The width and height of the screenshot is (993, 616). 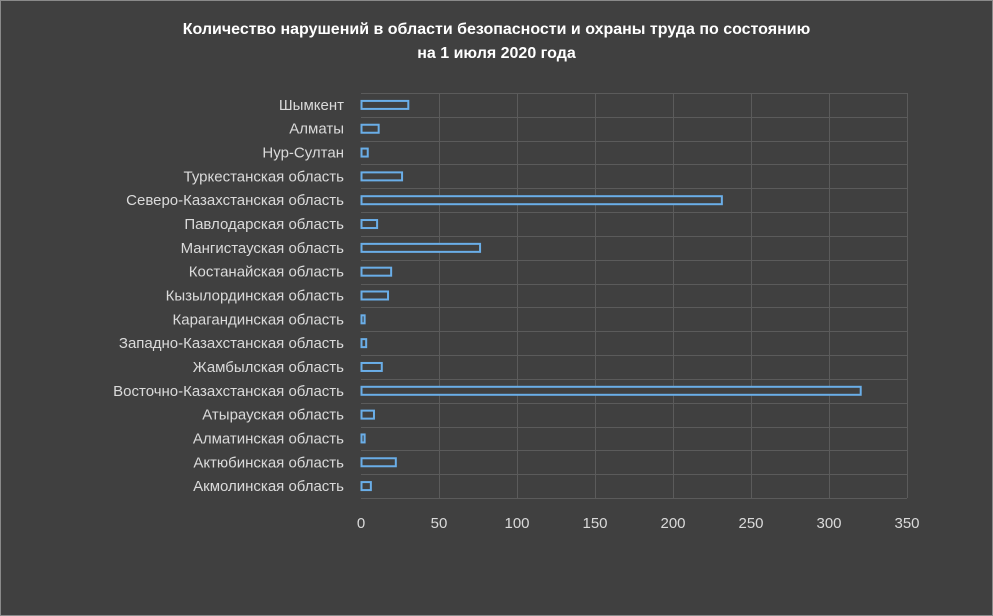 What do you see at coordinates (258, 319) in the screenshot?
I see `category-label: Карагандинская область` at bounding box center [258, 319].